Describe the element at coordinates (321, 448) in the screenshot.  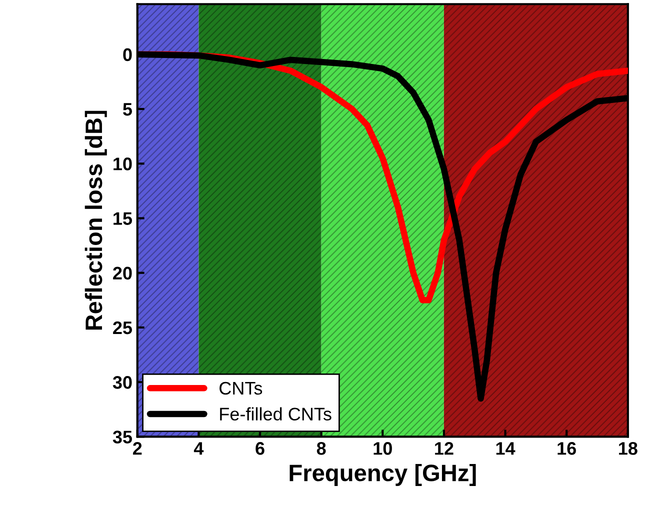
I see `x-tick-label: 8` at that location.